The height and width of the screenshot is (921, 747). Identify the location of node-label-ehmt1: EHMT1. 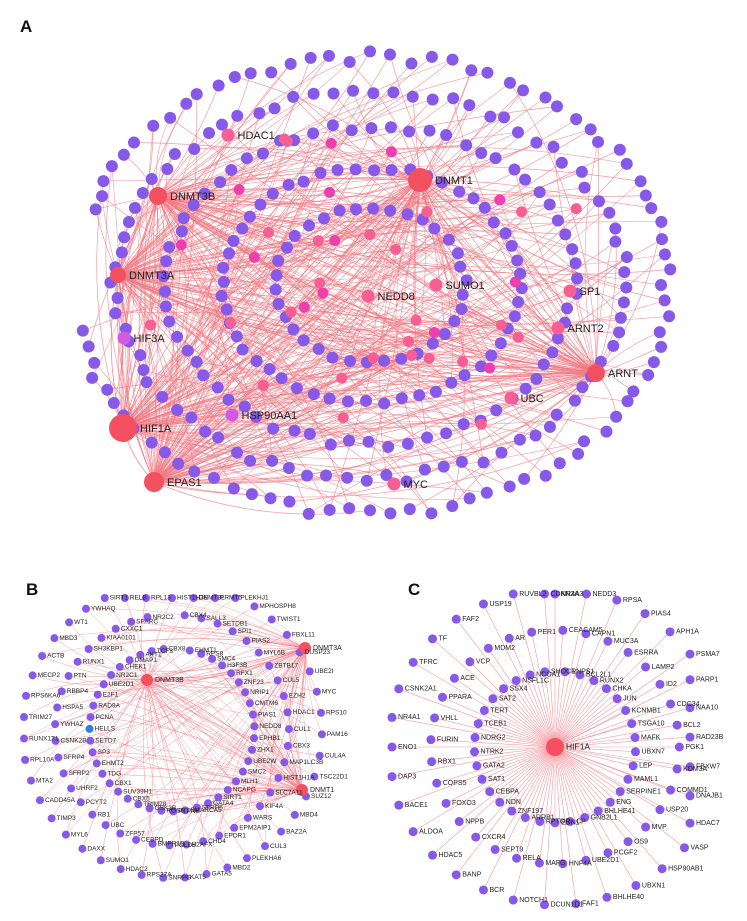
(206, 650).